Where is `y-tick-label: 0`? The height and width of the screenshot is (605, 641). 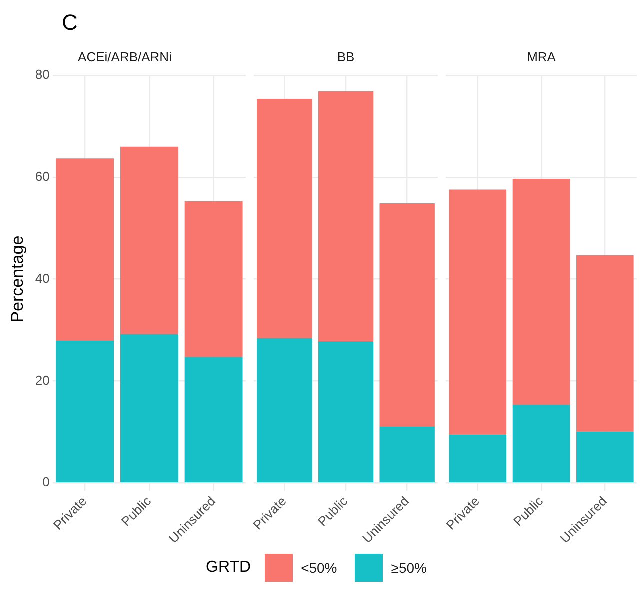 y-tick-label: 0 is located at coordinates (46, 482).